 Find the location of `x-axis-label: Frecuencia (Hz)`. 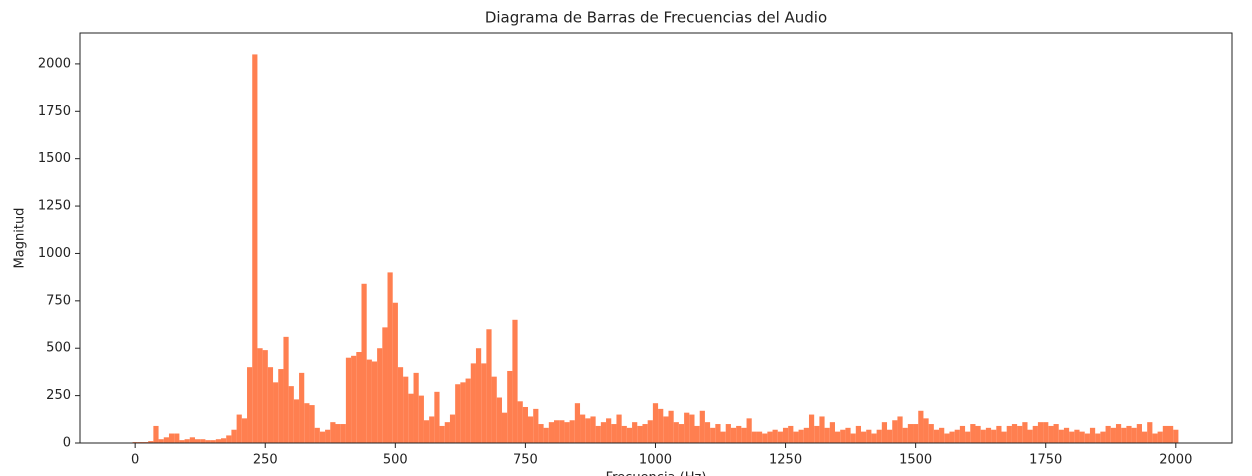

x-axis-label: Frecuencia (Hz) is located at coordinates (656, 473).